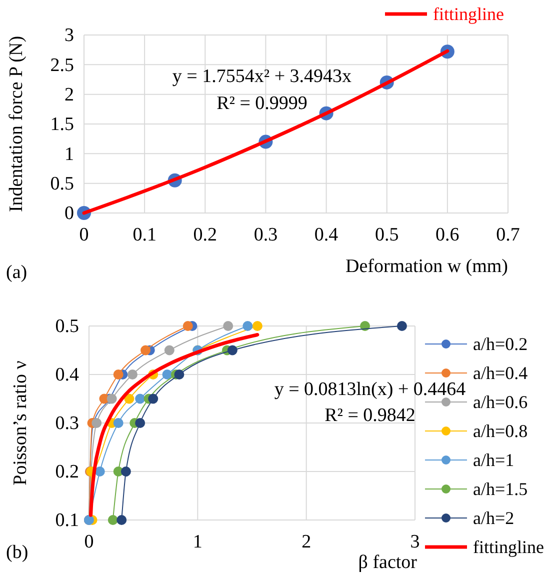 The width and height of the screenshot is (557, 574). Describe the element at coordinates (69, 95) in the screenshot. I see `y-tick-label: 2` at that location.